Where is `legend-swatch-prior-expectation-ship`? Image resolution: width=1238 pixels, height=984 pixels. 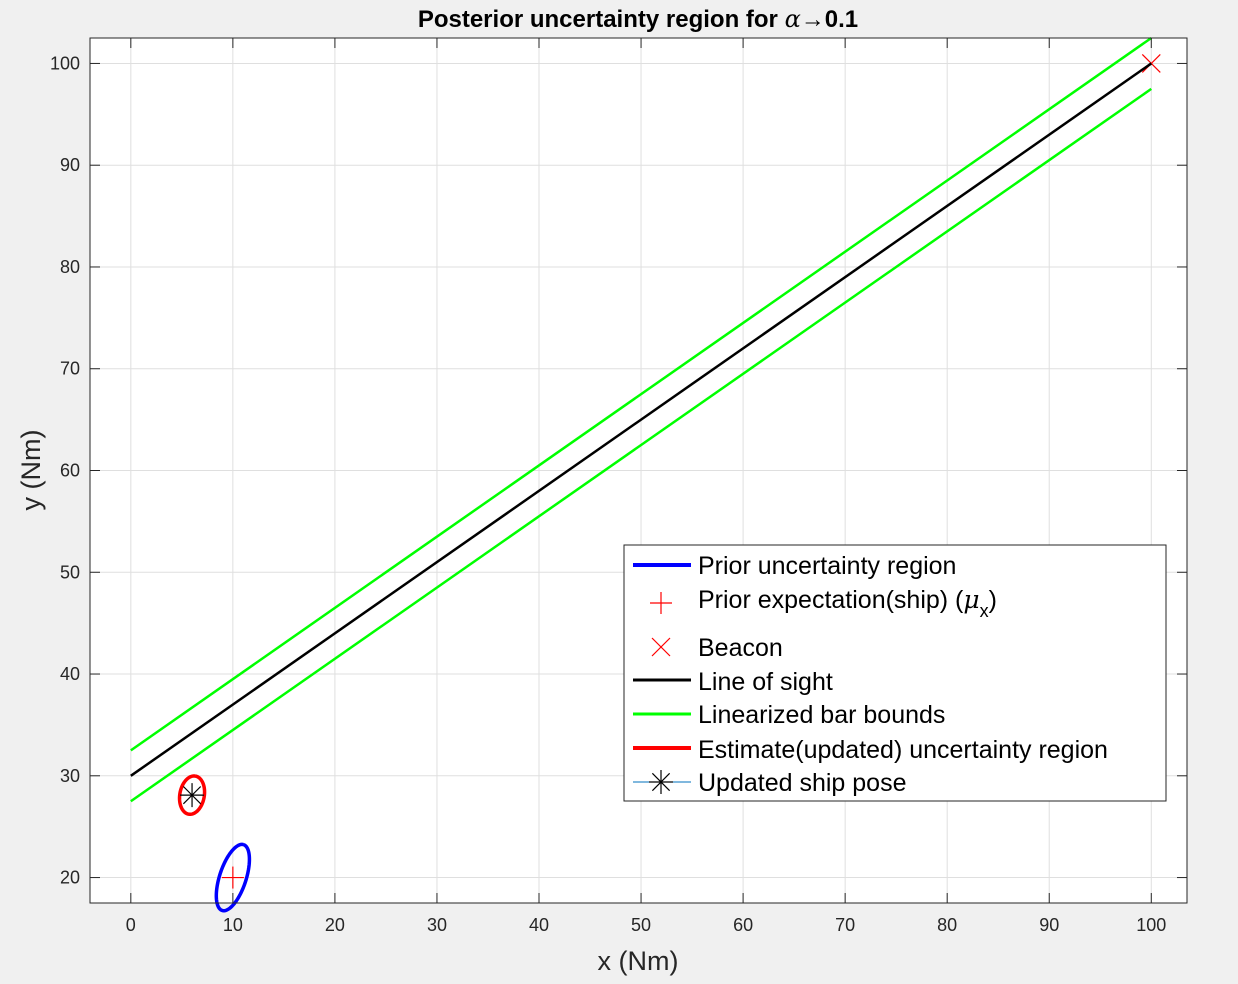
legend-swatch-prior-expectation-ship is located at coordinates (661, 603).